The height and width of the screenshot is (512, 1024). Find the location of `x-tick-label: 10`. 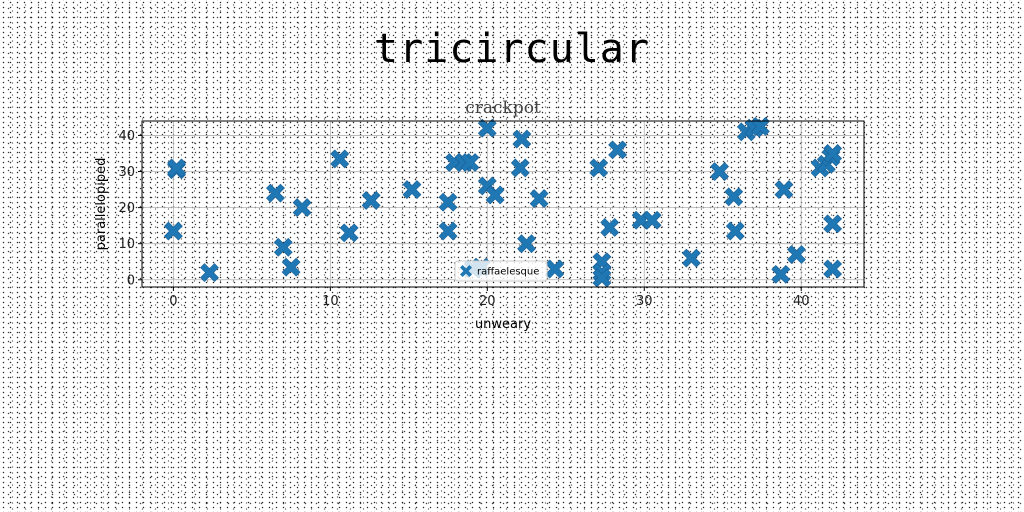

x-tick-label: 10 is located at coordinates (330, 301).